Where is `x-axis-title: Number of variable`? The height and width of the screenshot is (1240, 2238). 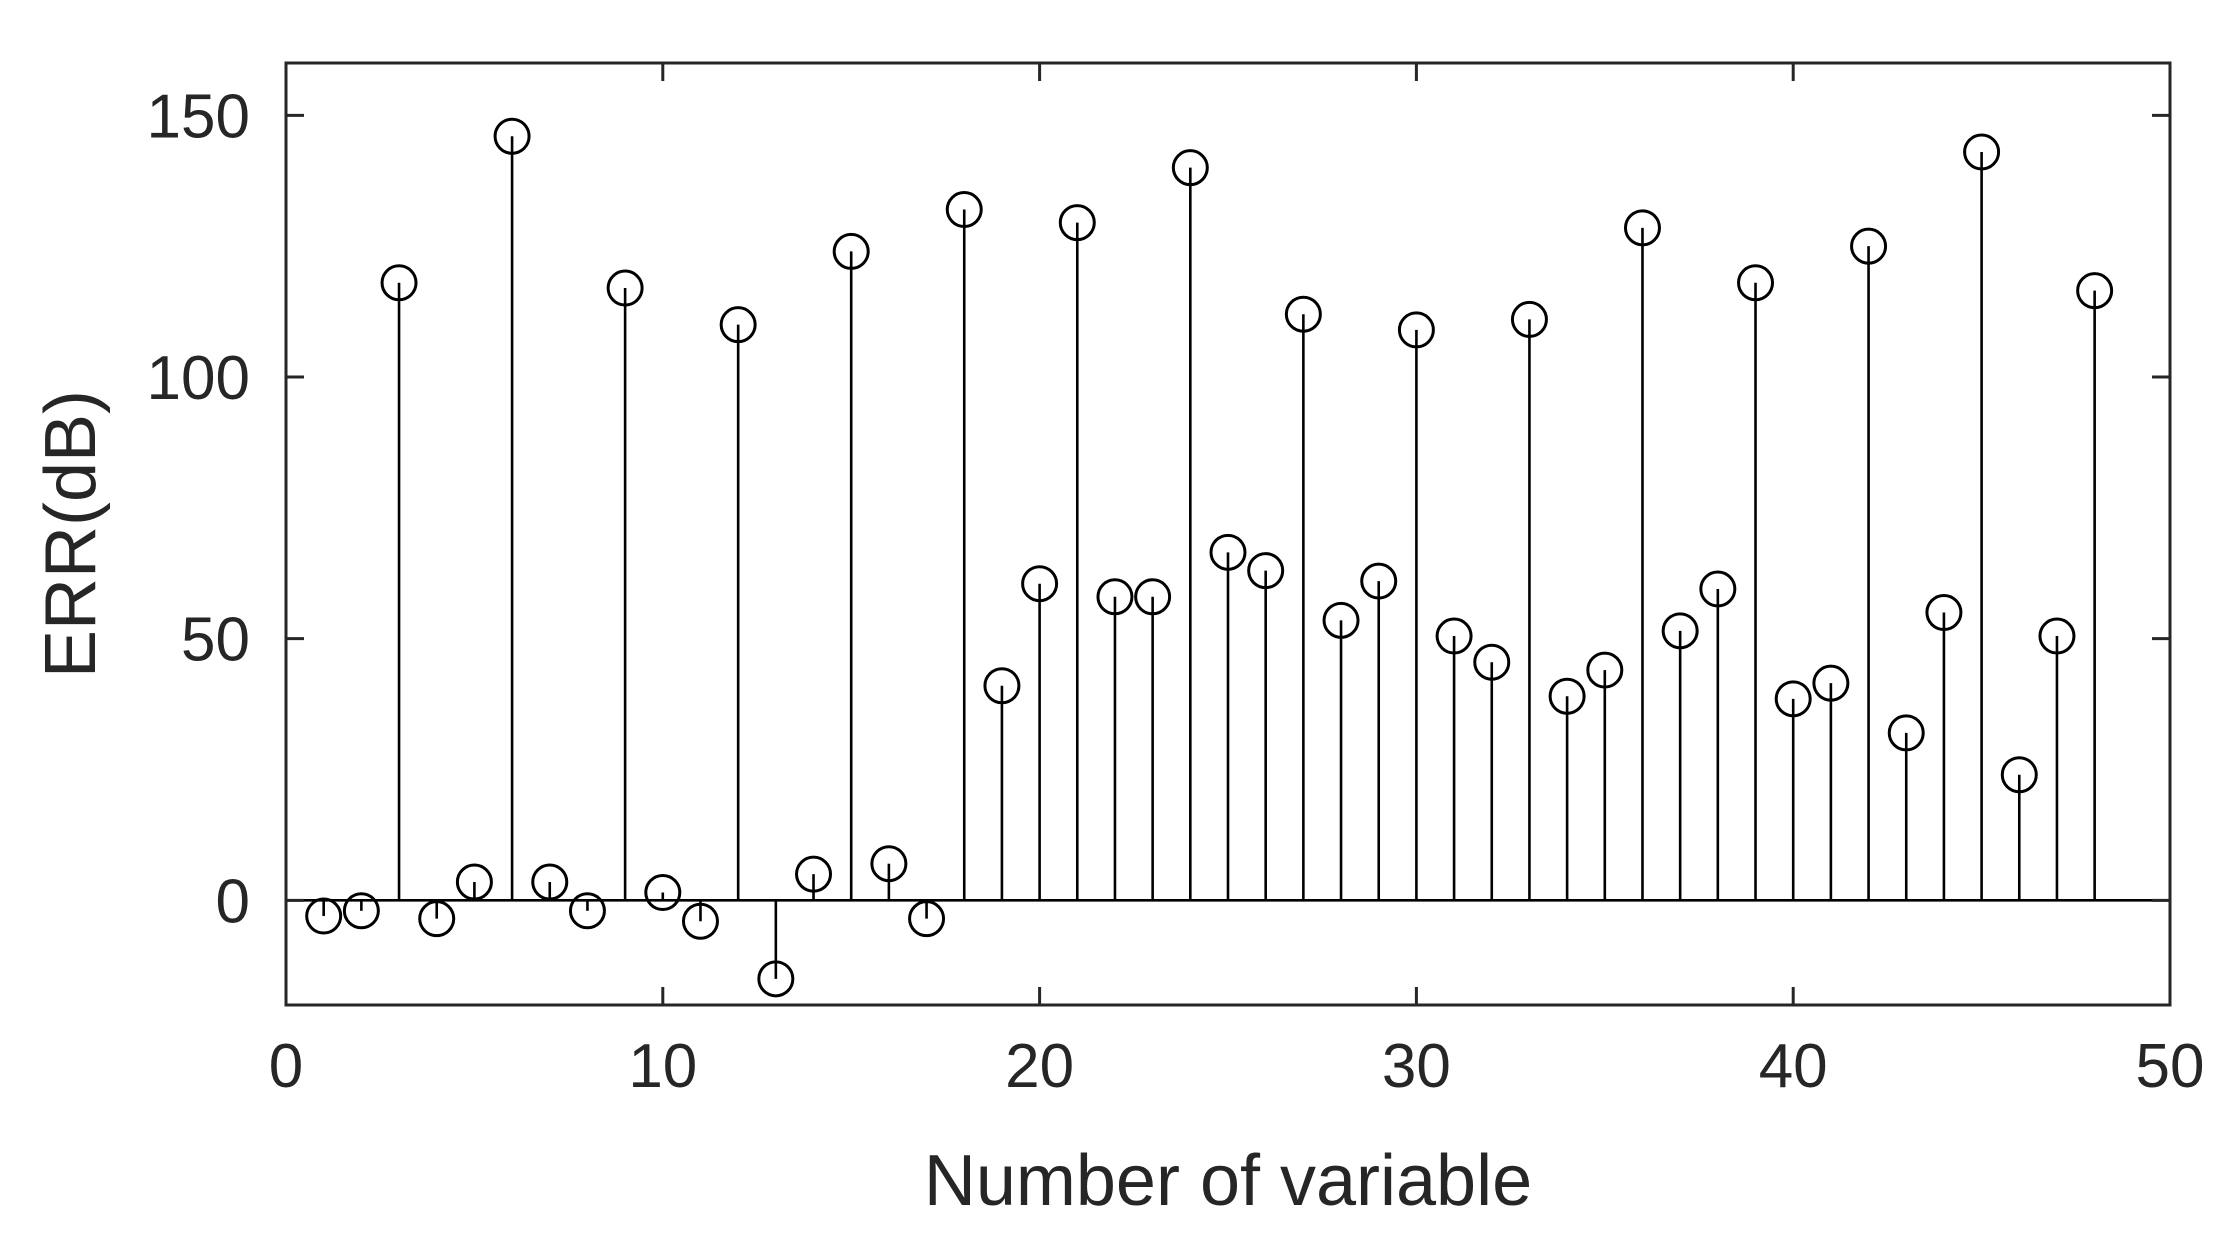
x-axis-title: Number of variable is located at coordinates (1228, 1181).